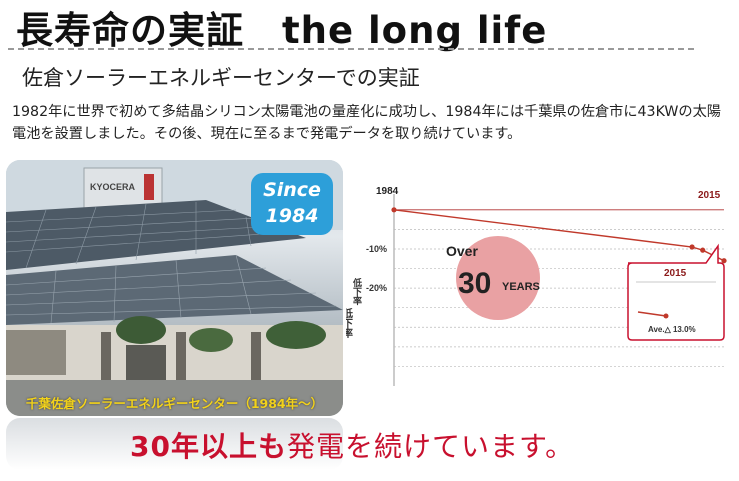 The width and height of the screenshot is (739, 481). Describe the element at coordinates (462, 251) in the screenshot. I see `badge-over-text: Over` at that location.